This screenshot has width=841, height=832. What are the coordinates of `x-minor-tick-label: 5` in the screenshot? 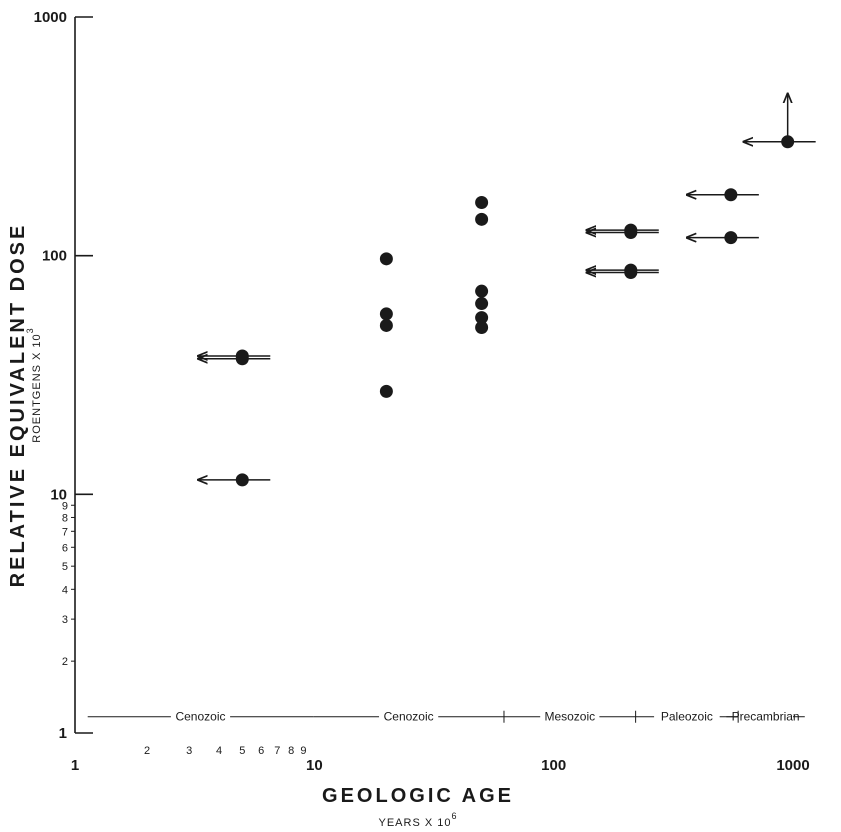 It's located at (242, 751).